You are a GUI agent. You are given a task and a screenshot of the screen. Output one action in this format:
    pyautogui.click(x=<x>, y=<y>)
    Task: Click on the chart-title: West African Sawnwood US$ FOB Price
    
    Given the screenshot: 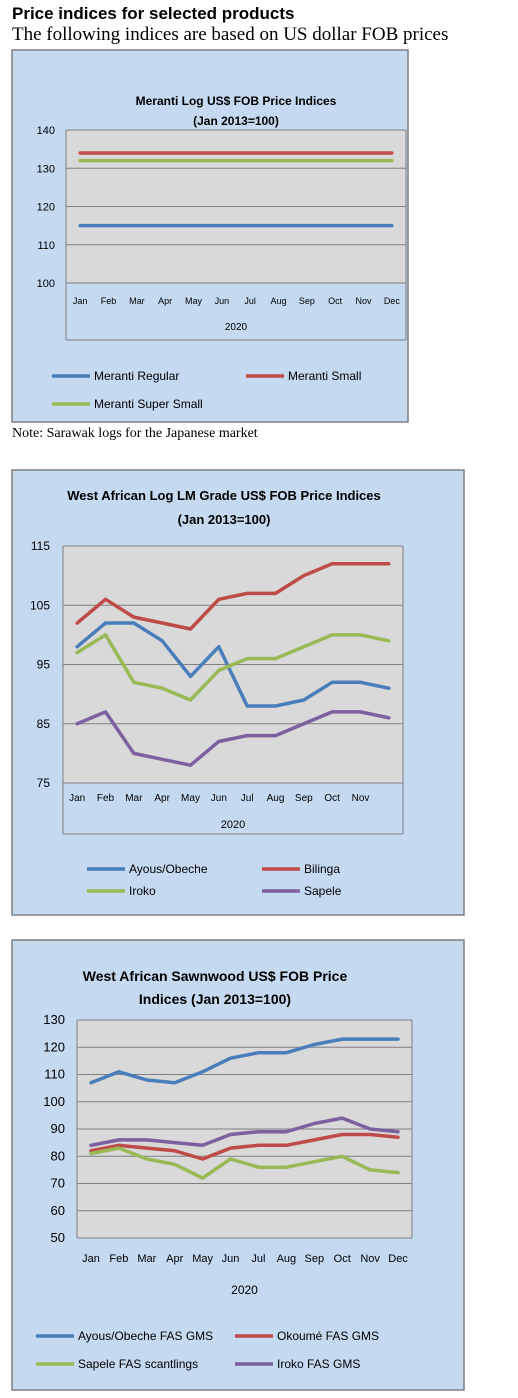 What is the action you would take?
    pyautogui.click(x=215, y=976)
    